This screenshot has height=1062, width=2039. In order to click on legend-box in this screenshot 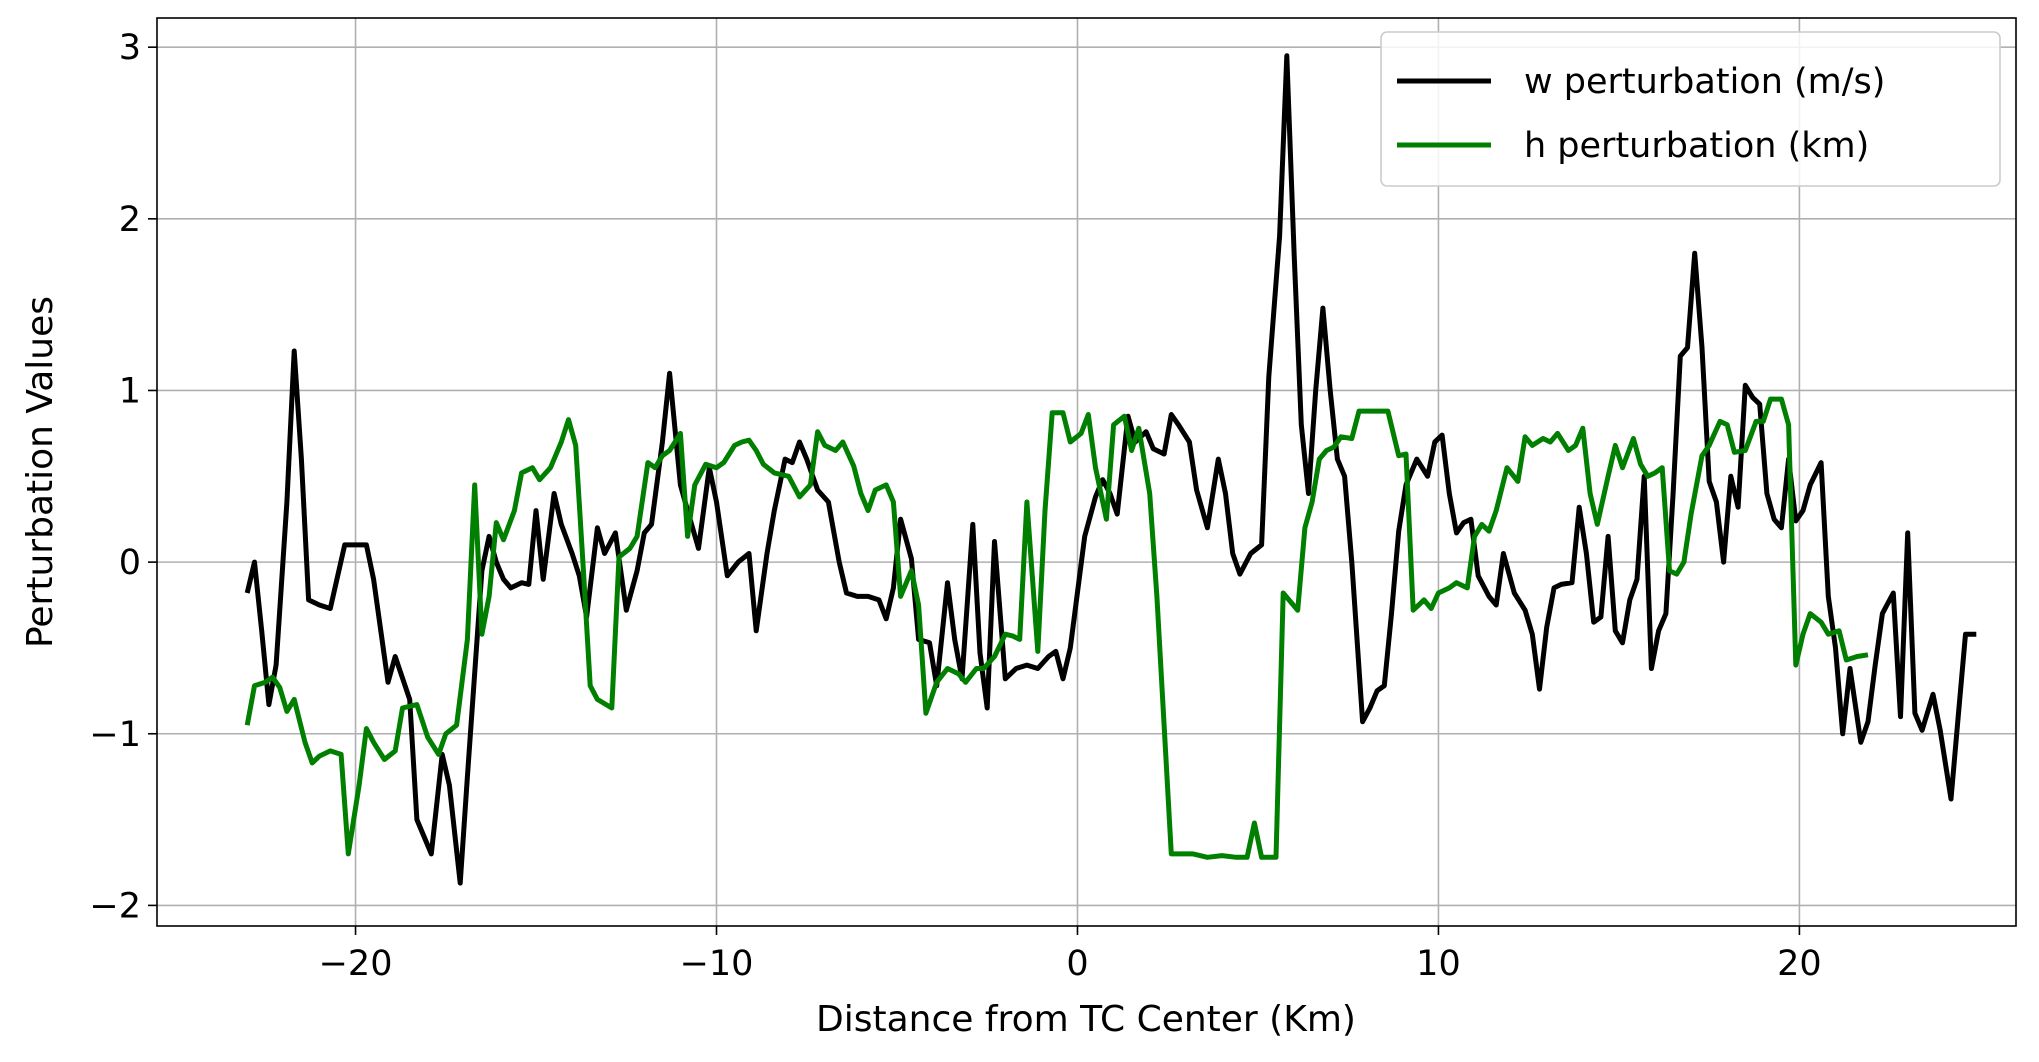, I will do `click(1690, 109)`.